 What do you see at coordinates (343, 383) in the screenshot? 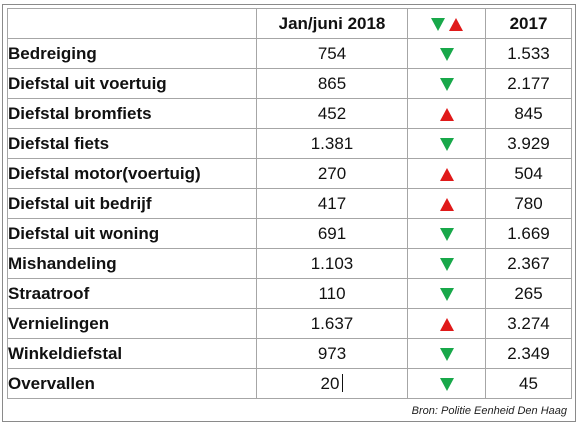
I see `text-cursor` at bounding box center [343, 383].